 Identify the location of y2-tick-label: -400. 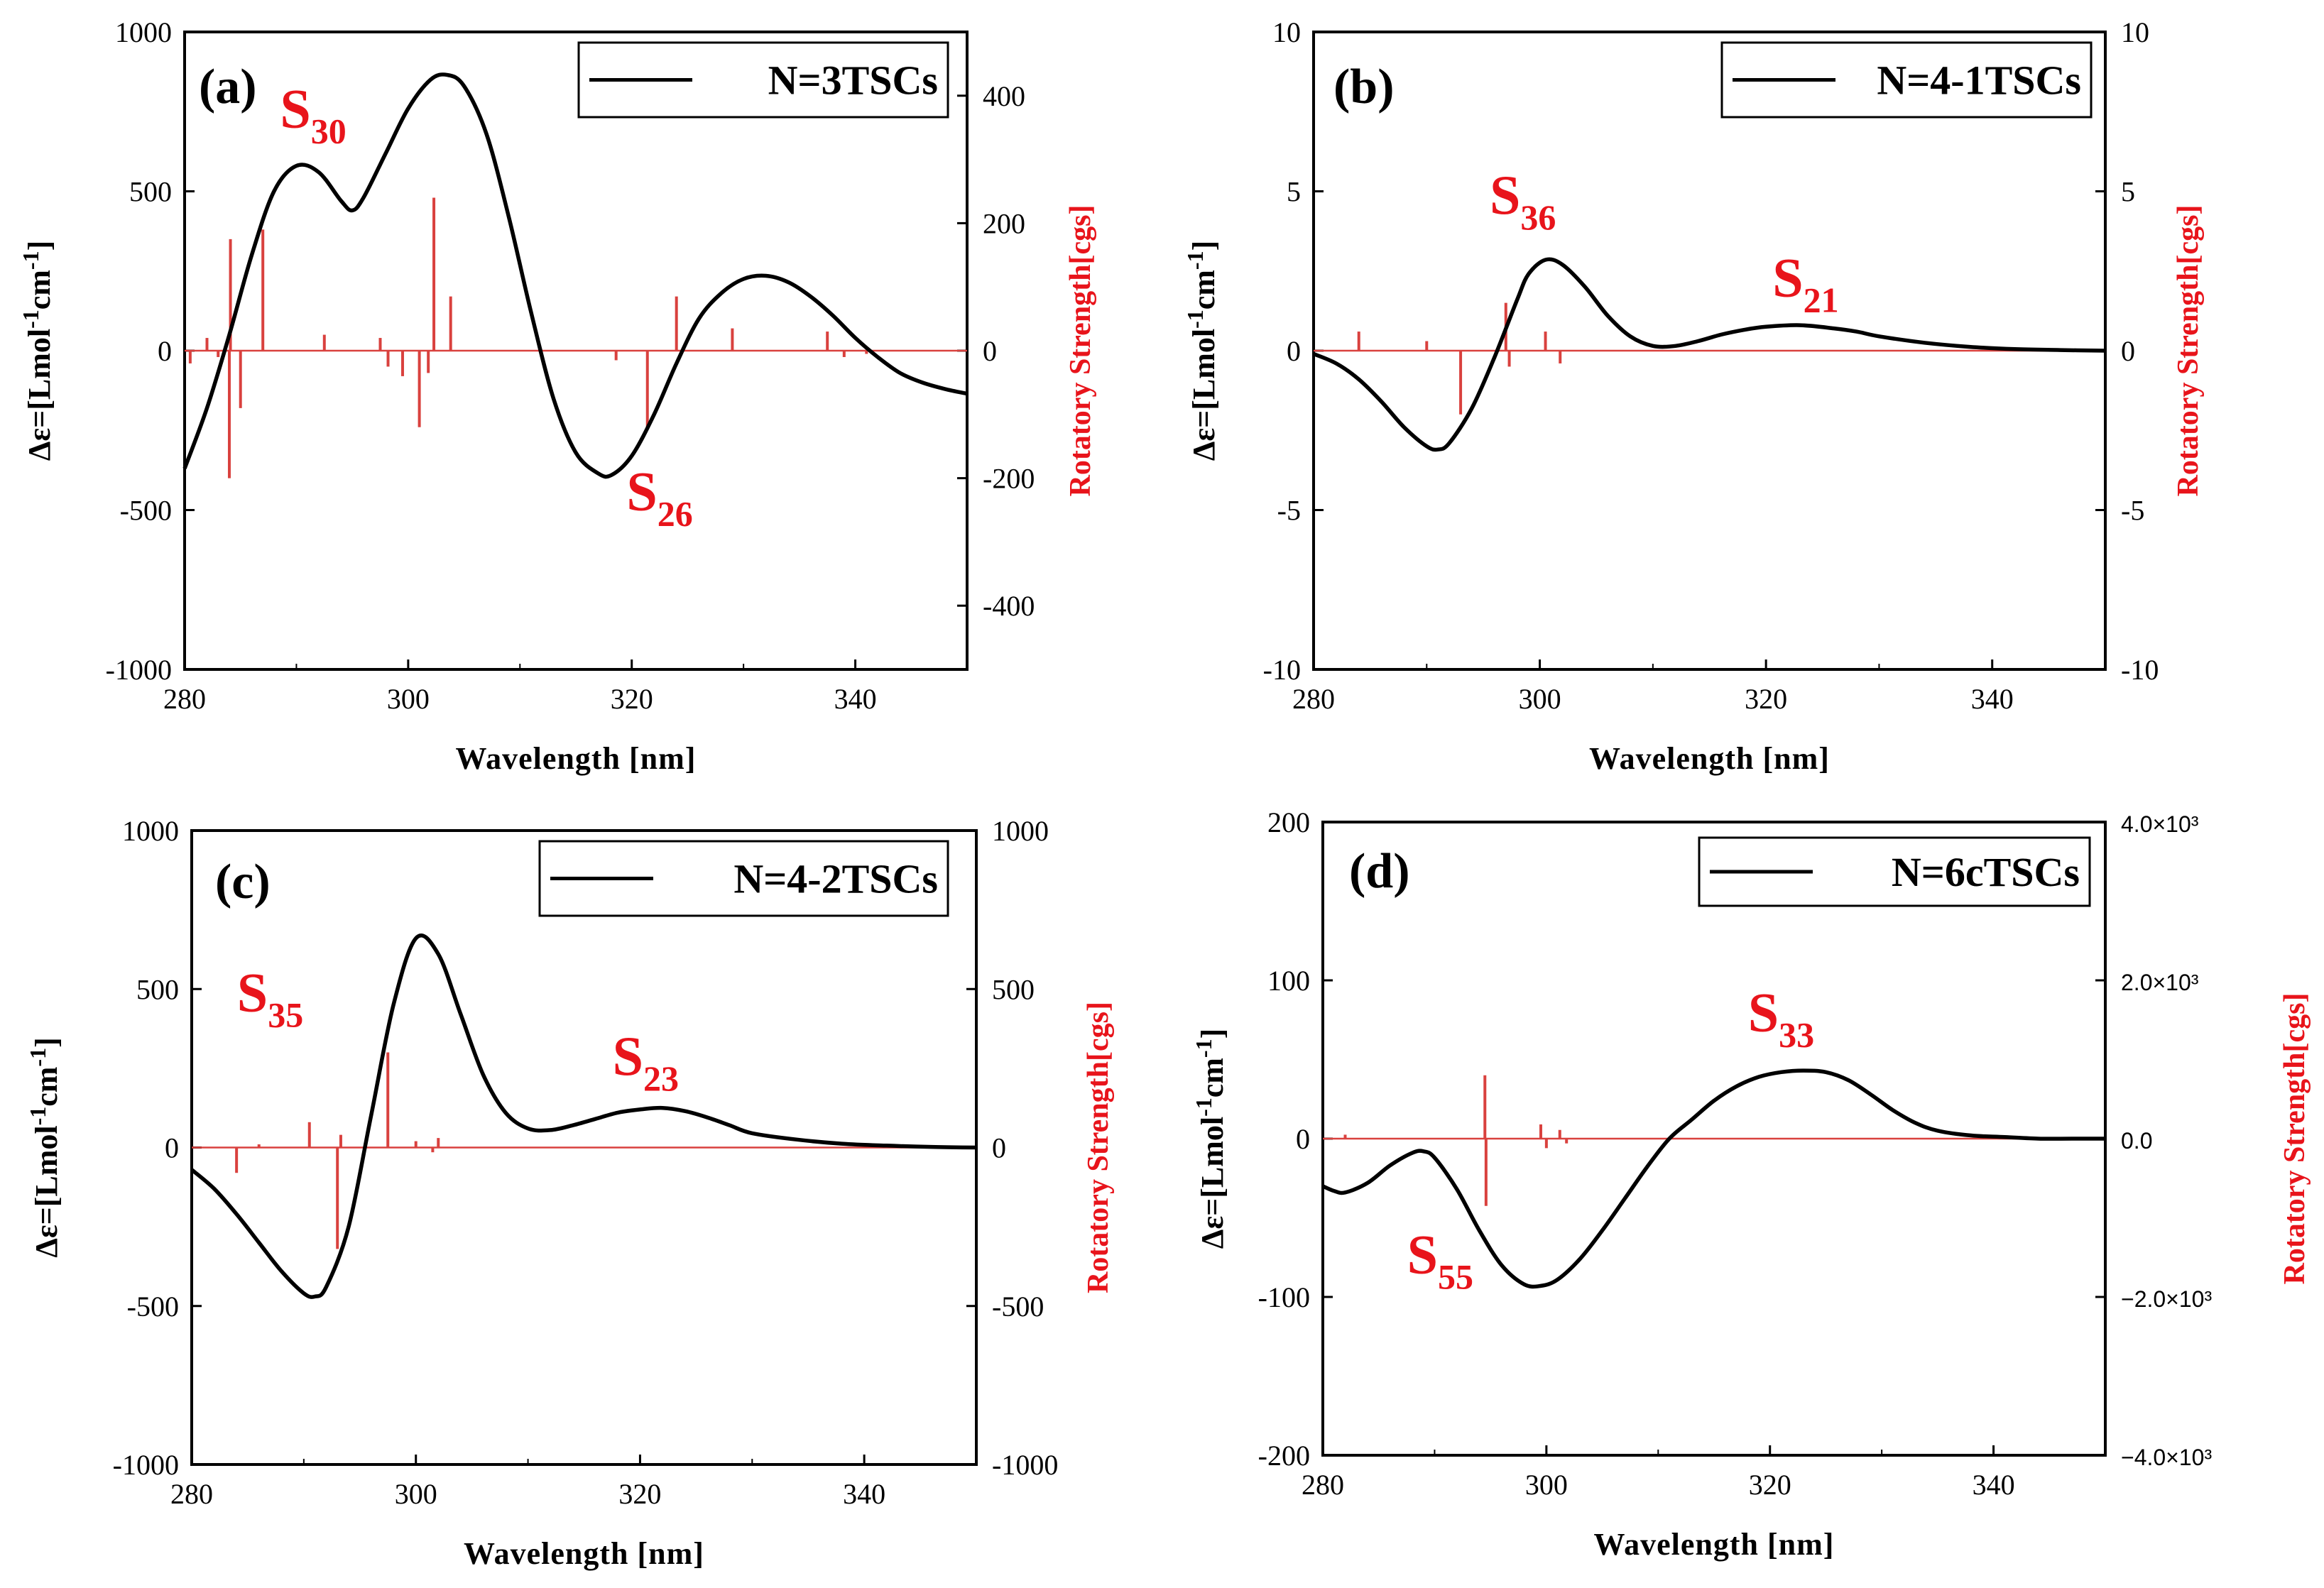
(1009, 606).